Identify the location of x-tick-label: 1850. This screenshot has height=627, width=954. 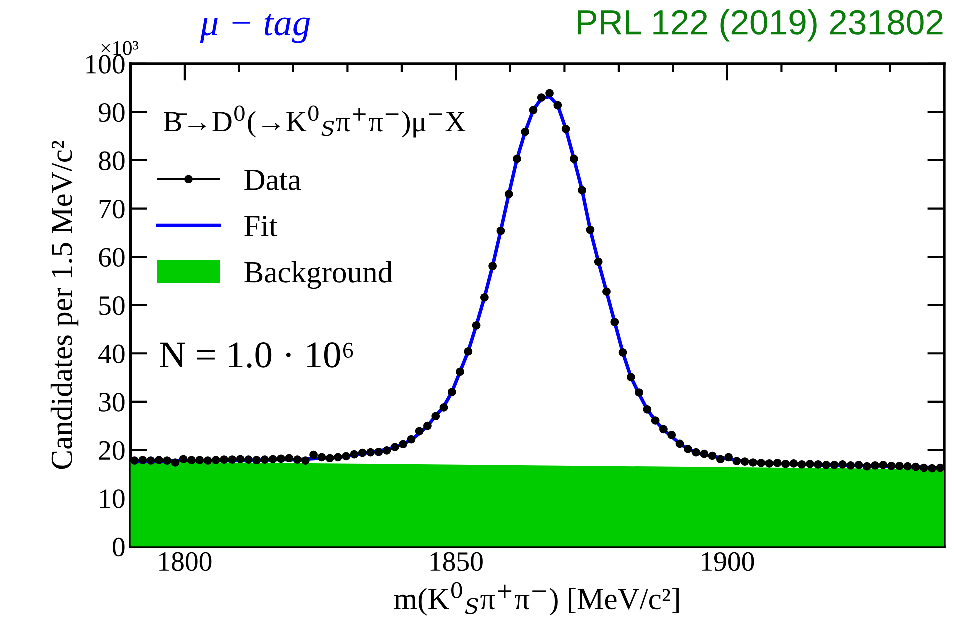
(456, 562).